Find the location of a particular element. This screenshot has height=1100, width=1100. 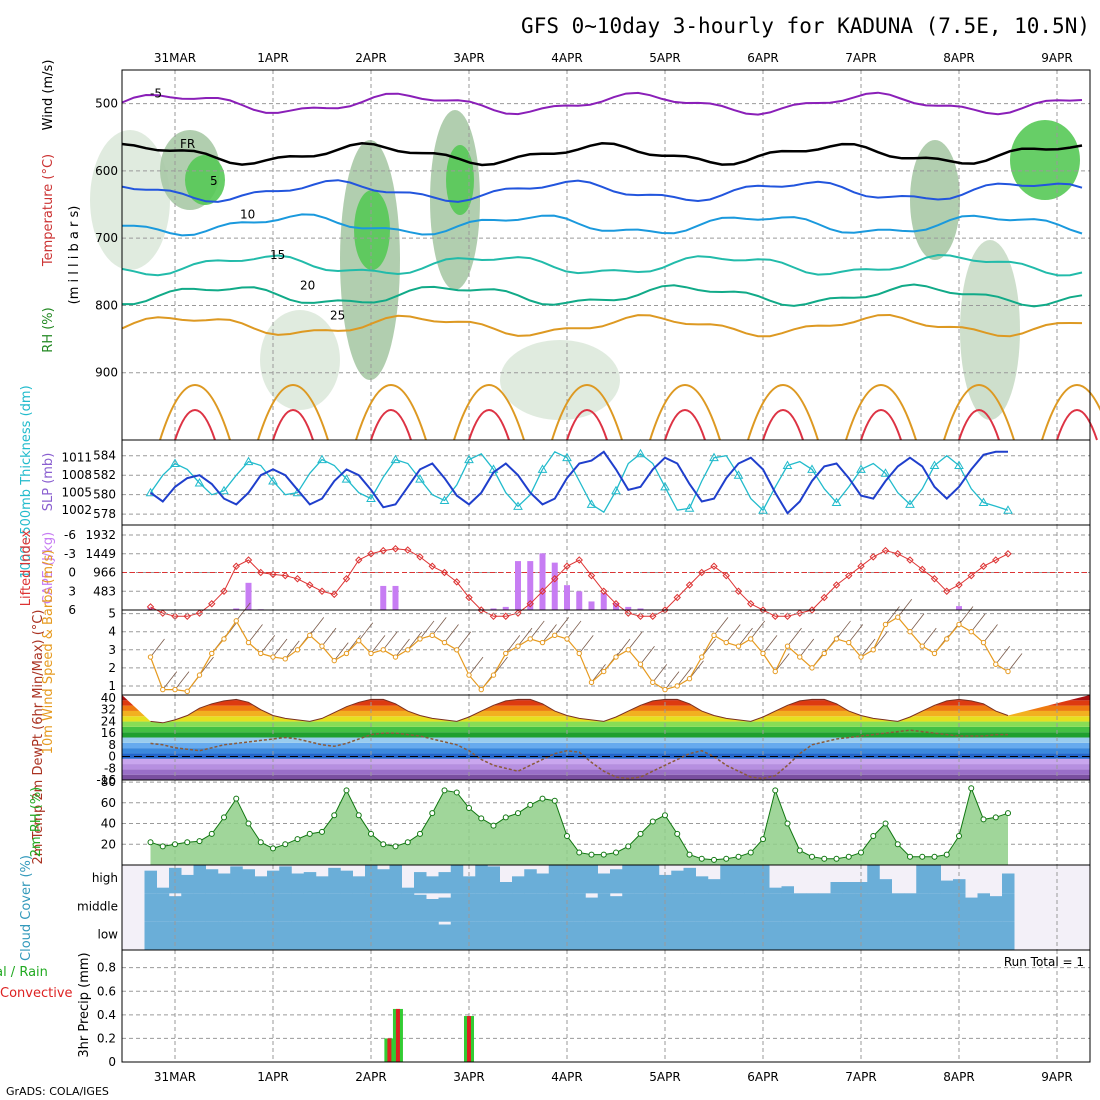

rh-tick-label: 80 is located at coordinates (108, 782).